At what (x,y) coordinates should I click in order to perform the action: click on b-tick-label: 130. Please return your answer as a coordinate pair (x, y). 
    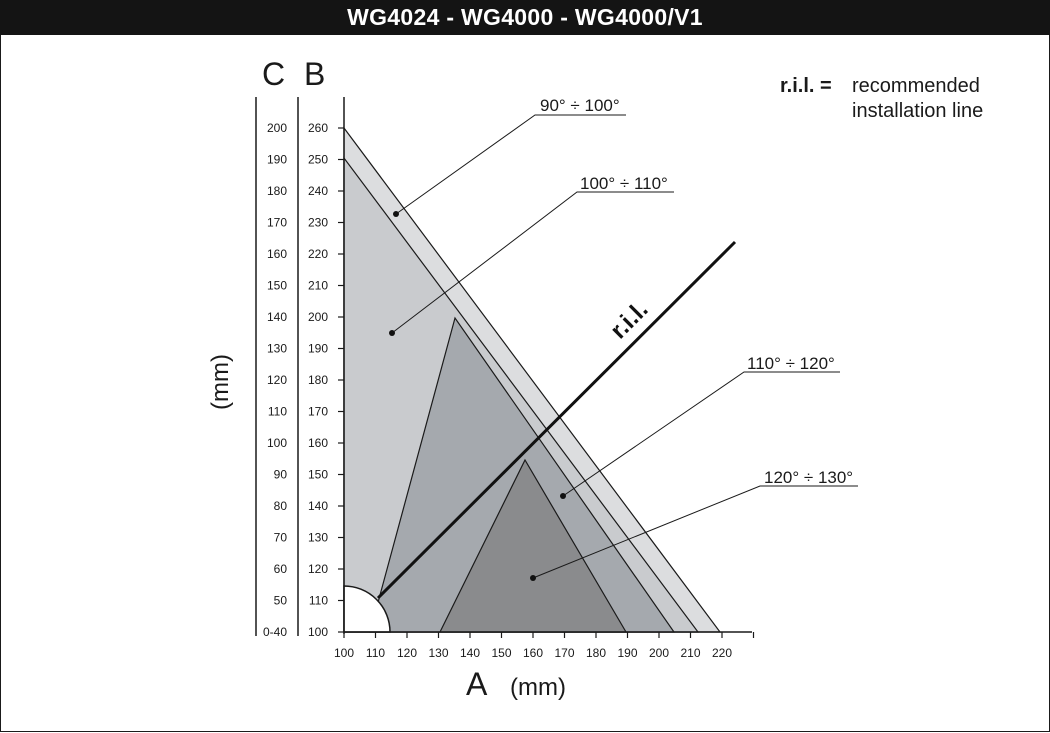
    Looking at the image, I should click on (318, 538).